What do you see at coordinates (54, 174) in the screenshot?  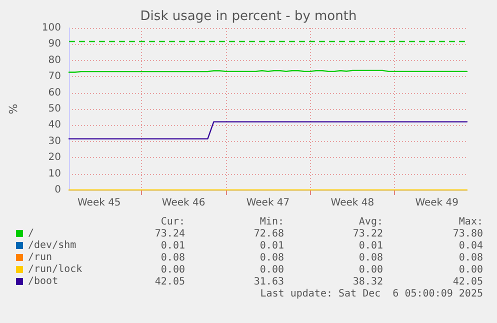 I see `y-tick-label: 10` at bounding box center [54, 174].